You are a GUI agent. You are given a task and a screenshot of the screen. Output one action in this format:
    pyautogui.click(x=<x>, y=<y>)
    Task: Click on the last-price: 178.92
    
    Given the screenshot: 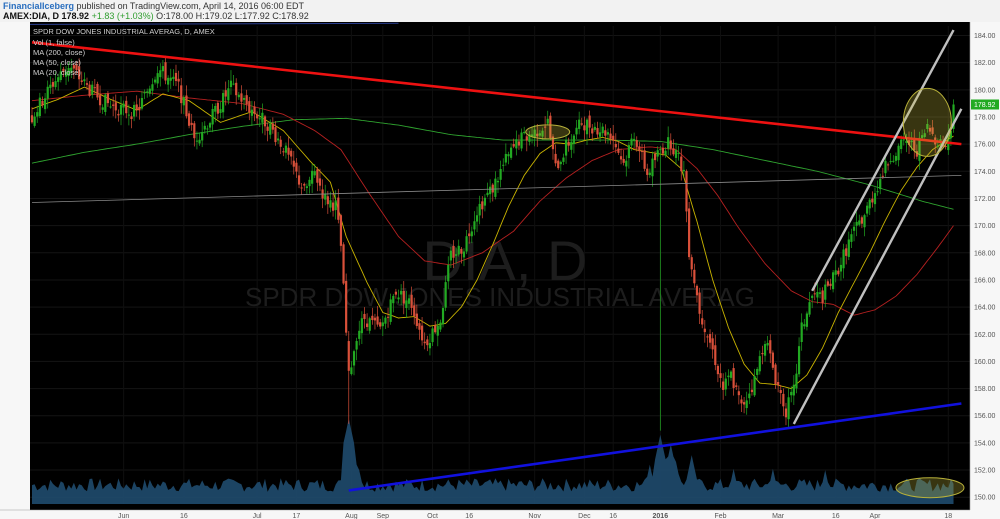 What is the action you would take?
    pyautogui.click(x=75, y=16)
    